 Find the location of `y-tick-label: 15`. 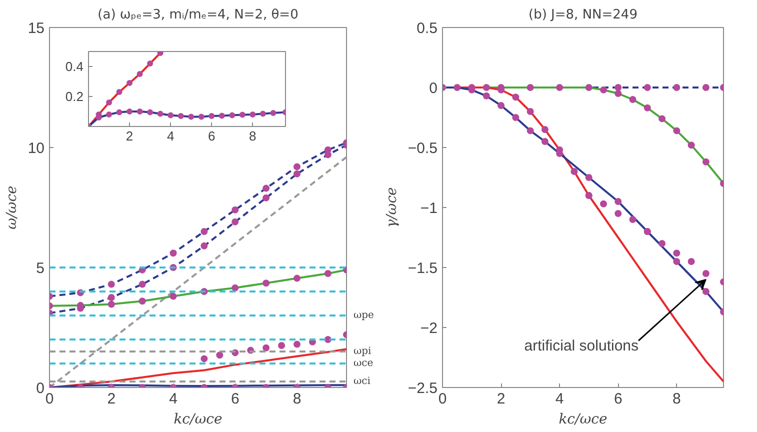

y-tick-label: 15 is located at coordinates (36, 28).